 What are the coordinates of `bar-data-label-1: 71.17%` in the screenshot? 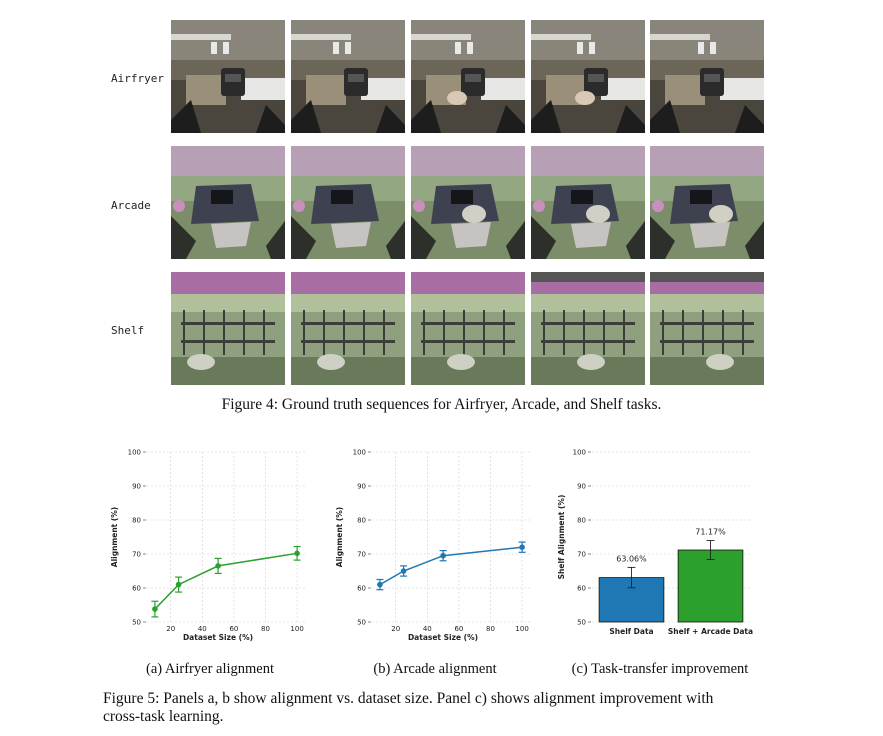 It's located at (710, 532).